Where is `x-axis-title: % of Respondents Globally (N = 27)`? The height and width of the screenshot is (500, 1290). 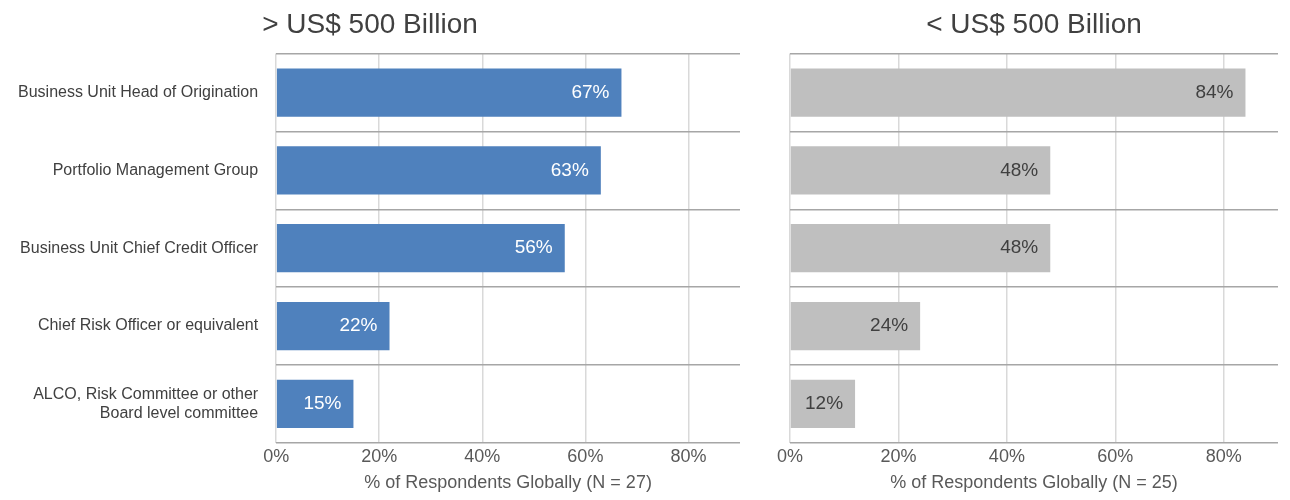
x-axis-title: % of Respondents Globally (N = 27) is located at coordinates (508, 482).